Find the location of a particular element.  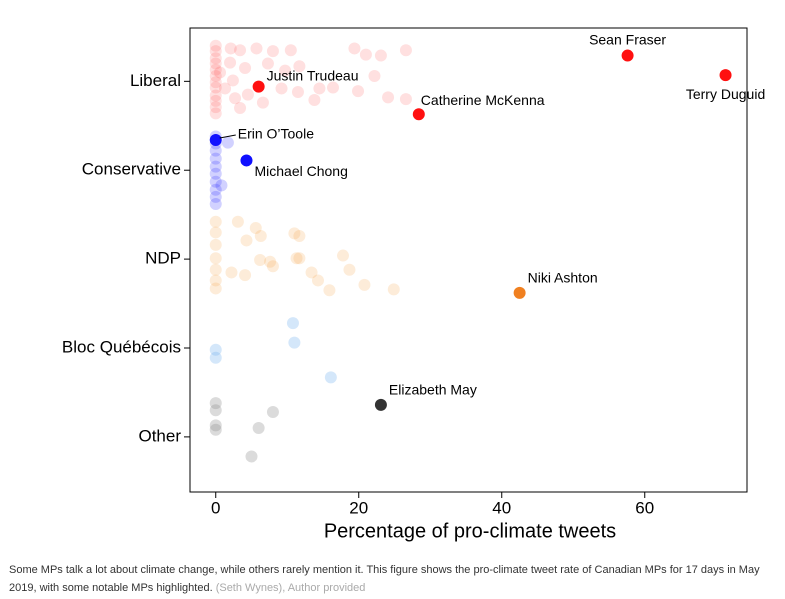

highlight-label: Erin O’Toole is located at coordinates (276, 134).